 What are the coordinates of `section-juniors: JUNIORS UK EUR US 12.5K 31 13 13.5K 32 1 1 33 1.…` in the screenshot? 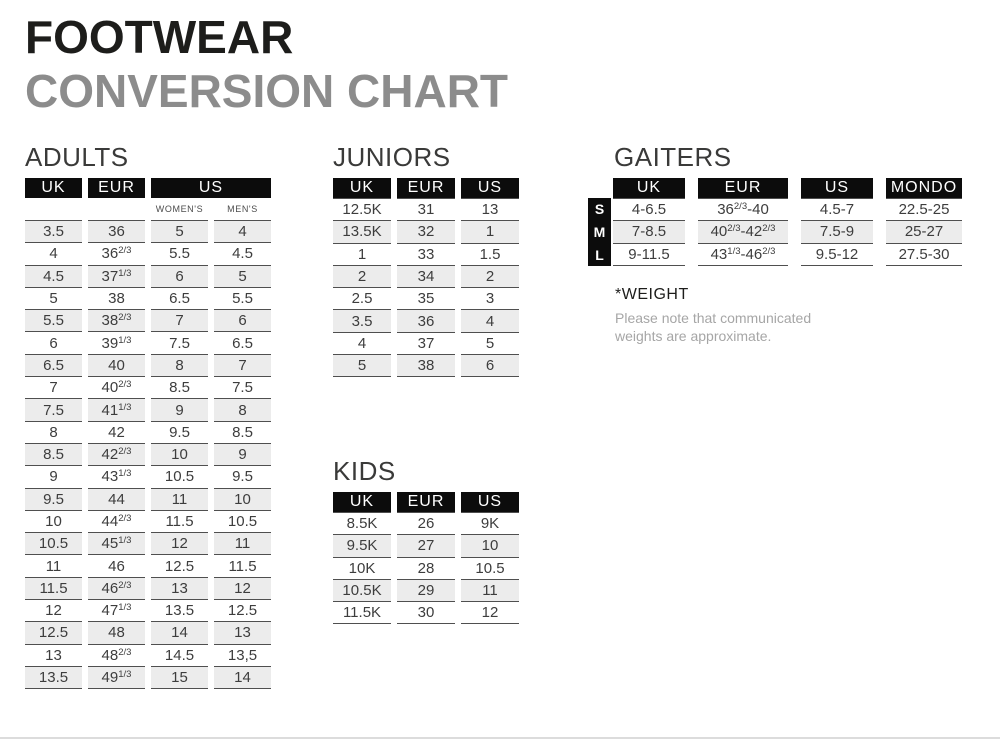 It's located at (426, 260).